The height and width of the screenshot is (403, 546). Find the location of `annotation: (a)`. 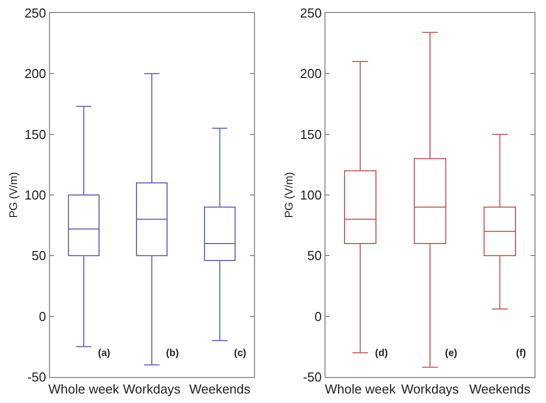

annotation: (a) is located at coordinates (104, 353).